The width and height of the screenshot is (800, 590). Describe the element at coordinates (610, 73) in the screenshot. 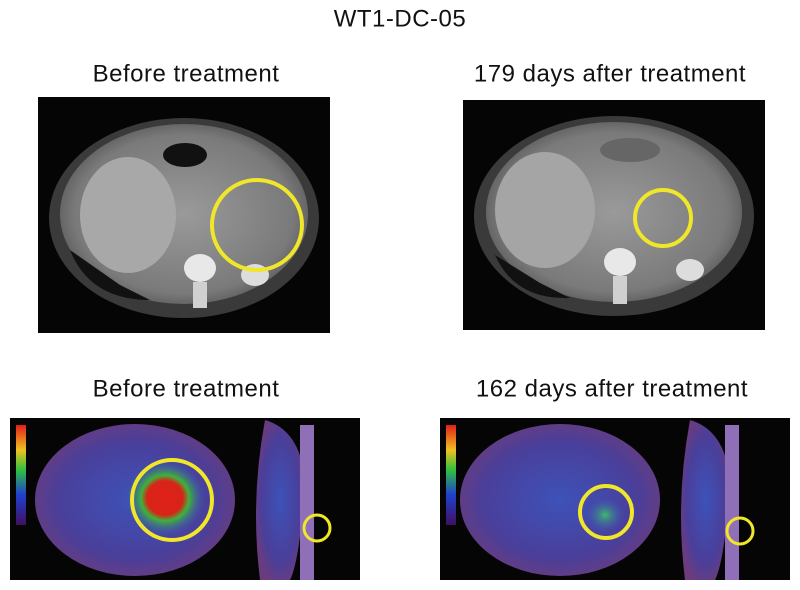

I see `panel-label: 179 days after treatment` at that location.